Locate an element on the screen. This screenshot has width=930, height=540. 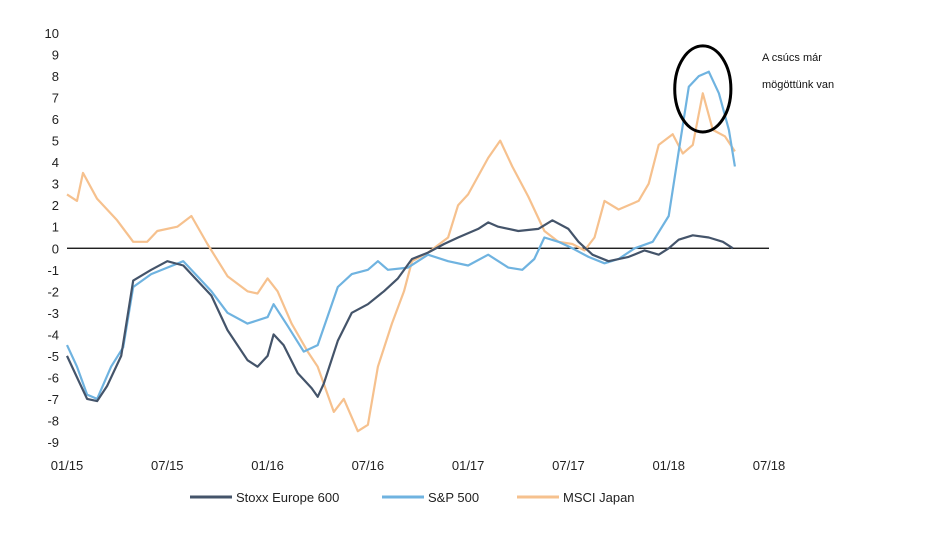
x-tick-label: 01/18 is located at coordinates (668, 465).